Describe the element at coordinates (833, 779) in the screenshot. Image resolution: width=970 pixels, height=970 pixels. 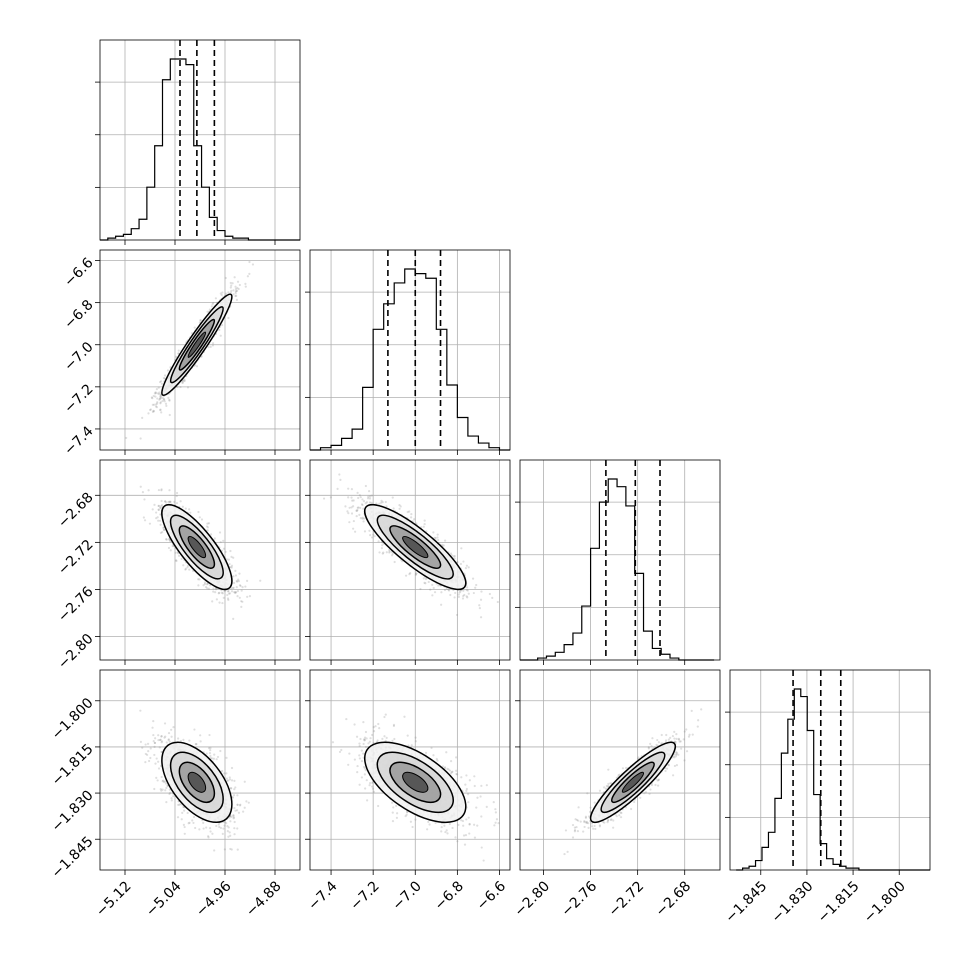
I see `histogram-step-line` at that location.